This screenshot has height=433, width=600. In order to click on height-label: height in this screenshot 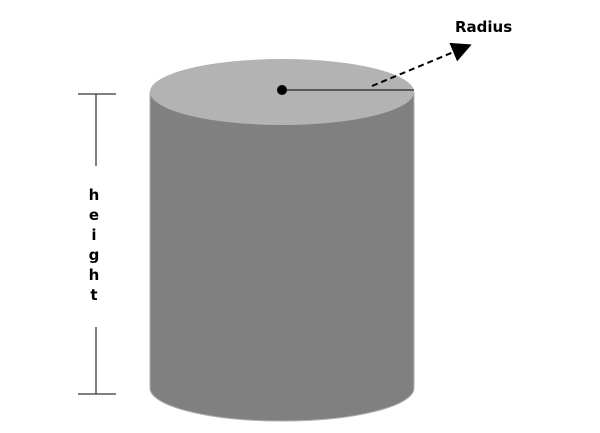, I will do `click(94, 246)`.